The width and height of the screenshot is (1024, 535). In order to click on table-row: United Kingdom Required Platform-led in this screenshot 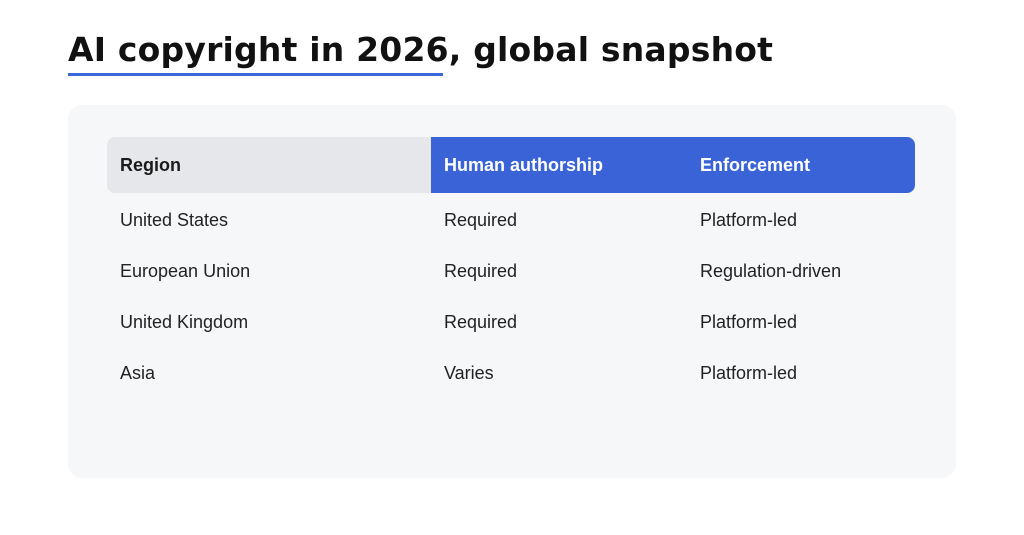, I will do `click(511, 322)`.